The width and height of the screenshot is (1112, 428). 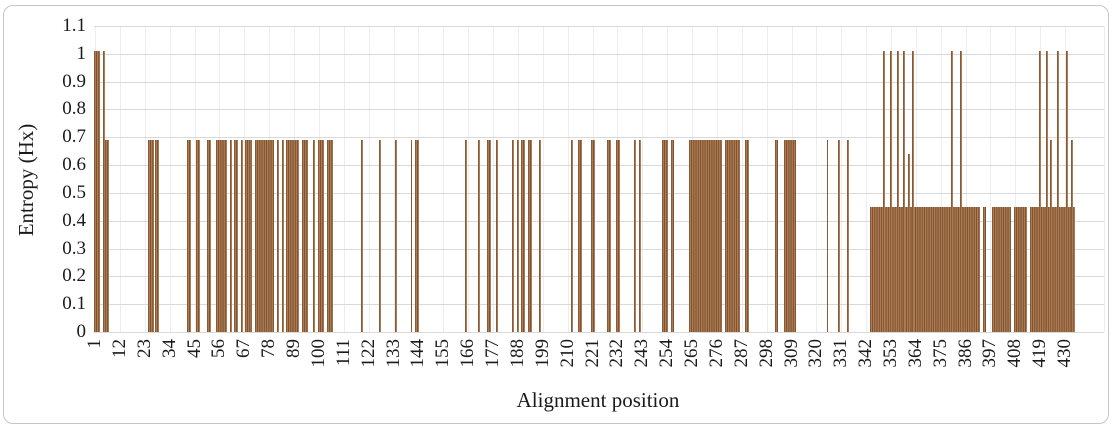 What do you see at coordinates (1015, 353) in the screenshot?
I see `x-tick-label: 408` at bounding box center [1015, 353].